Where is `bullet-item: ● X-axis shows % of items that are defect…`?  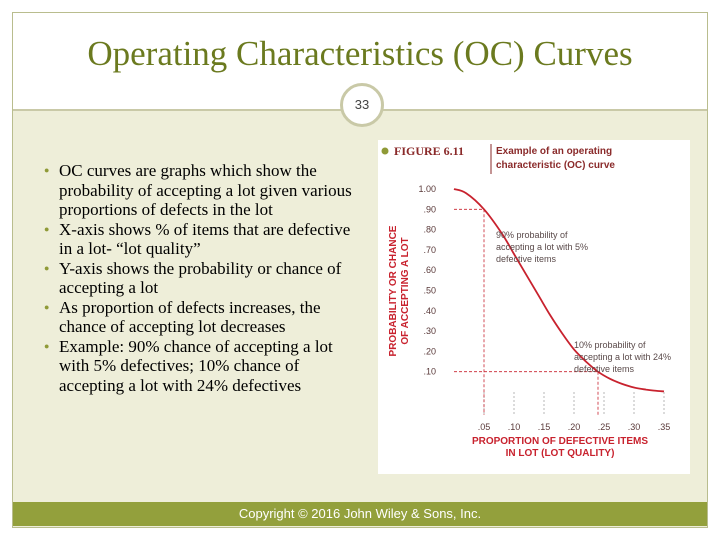 bullet-item: ● X-axis shows % of items that are defect… is located at coordinates (205, 239).